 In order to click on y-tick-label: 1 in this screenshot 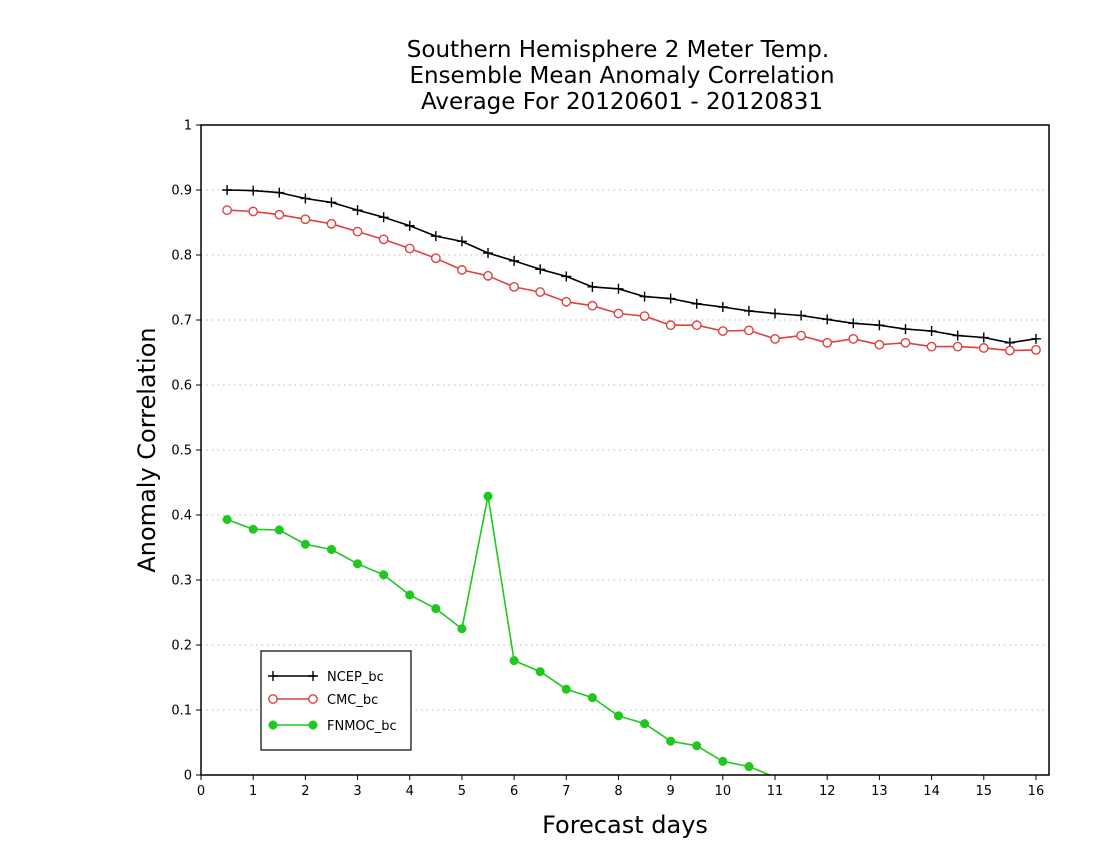, I will do `click(188, 126)`.